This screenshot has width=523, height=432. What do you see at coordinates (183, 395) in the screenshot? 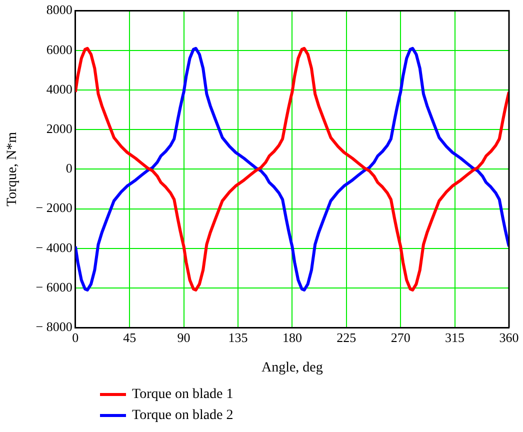
I see `legend-label: Torque on blade 1` at bounding box center [183, 395].